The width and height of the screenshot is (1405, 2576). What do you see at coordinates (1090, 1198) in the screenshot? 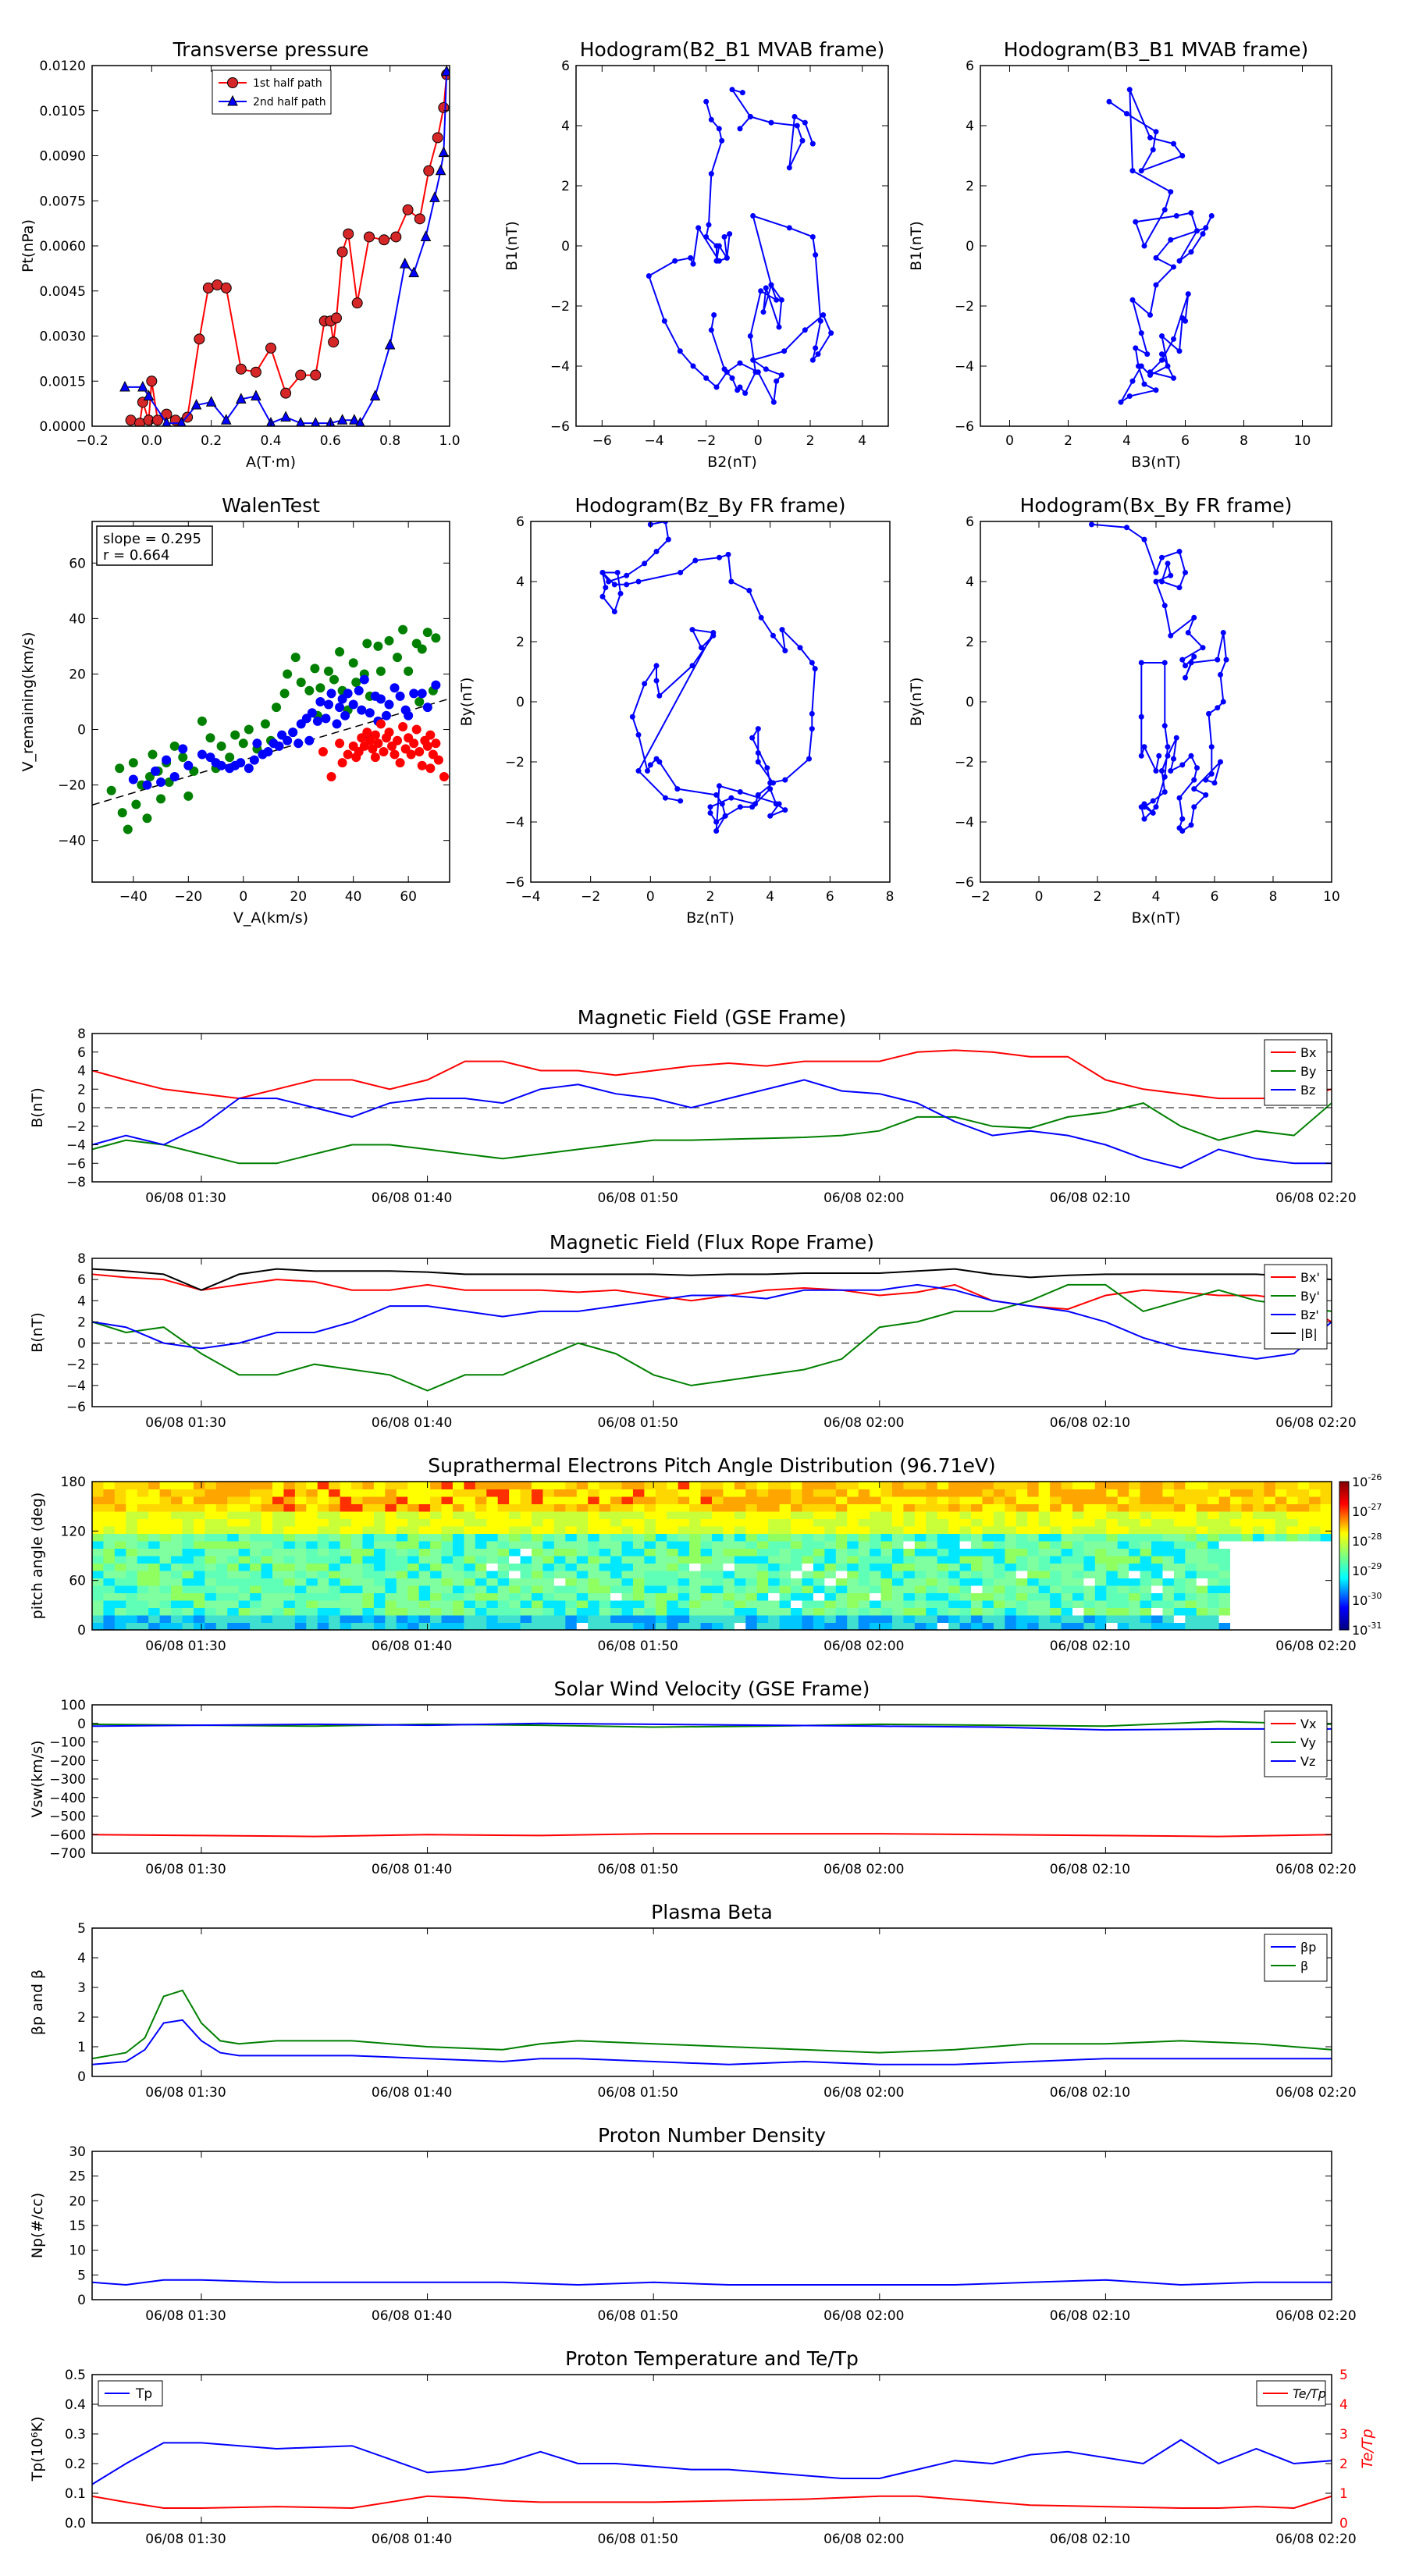
I see `x-tick-label: 06/08 02:10` at bounding box center [1090, 1198].